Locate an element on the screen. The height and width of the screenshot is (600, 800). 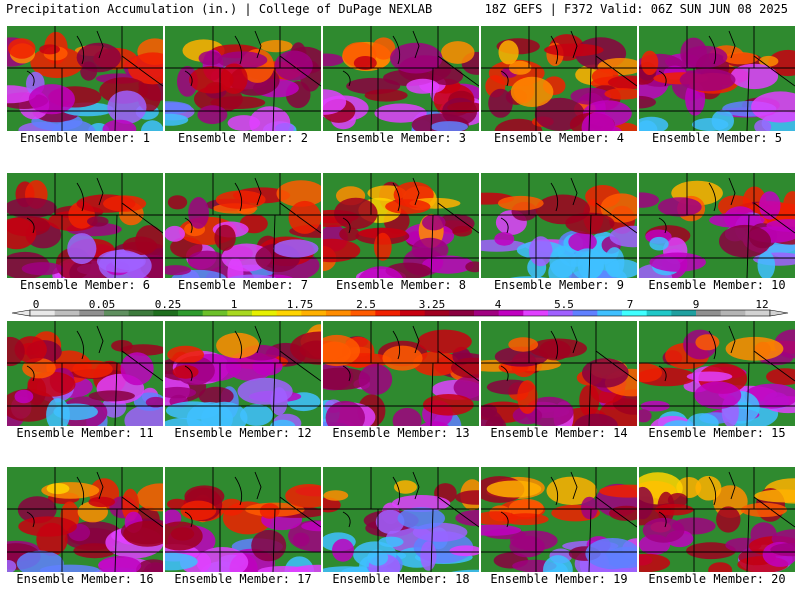
colorbar-tick-label: 1 is located at coordinates (234, 304).